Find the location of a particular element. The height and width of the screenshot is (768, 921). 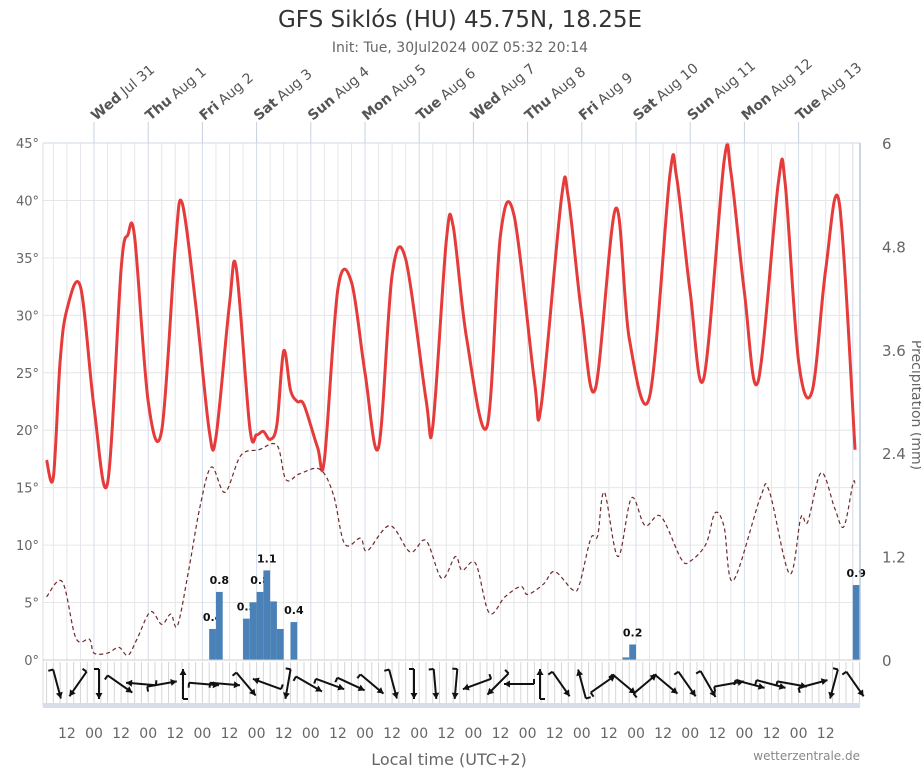

y-left-tick-label: 25° is located at coordinates (27, 374).